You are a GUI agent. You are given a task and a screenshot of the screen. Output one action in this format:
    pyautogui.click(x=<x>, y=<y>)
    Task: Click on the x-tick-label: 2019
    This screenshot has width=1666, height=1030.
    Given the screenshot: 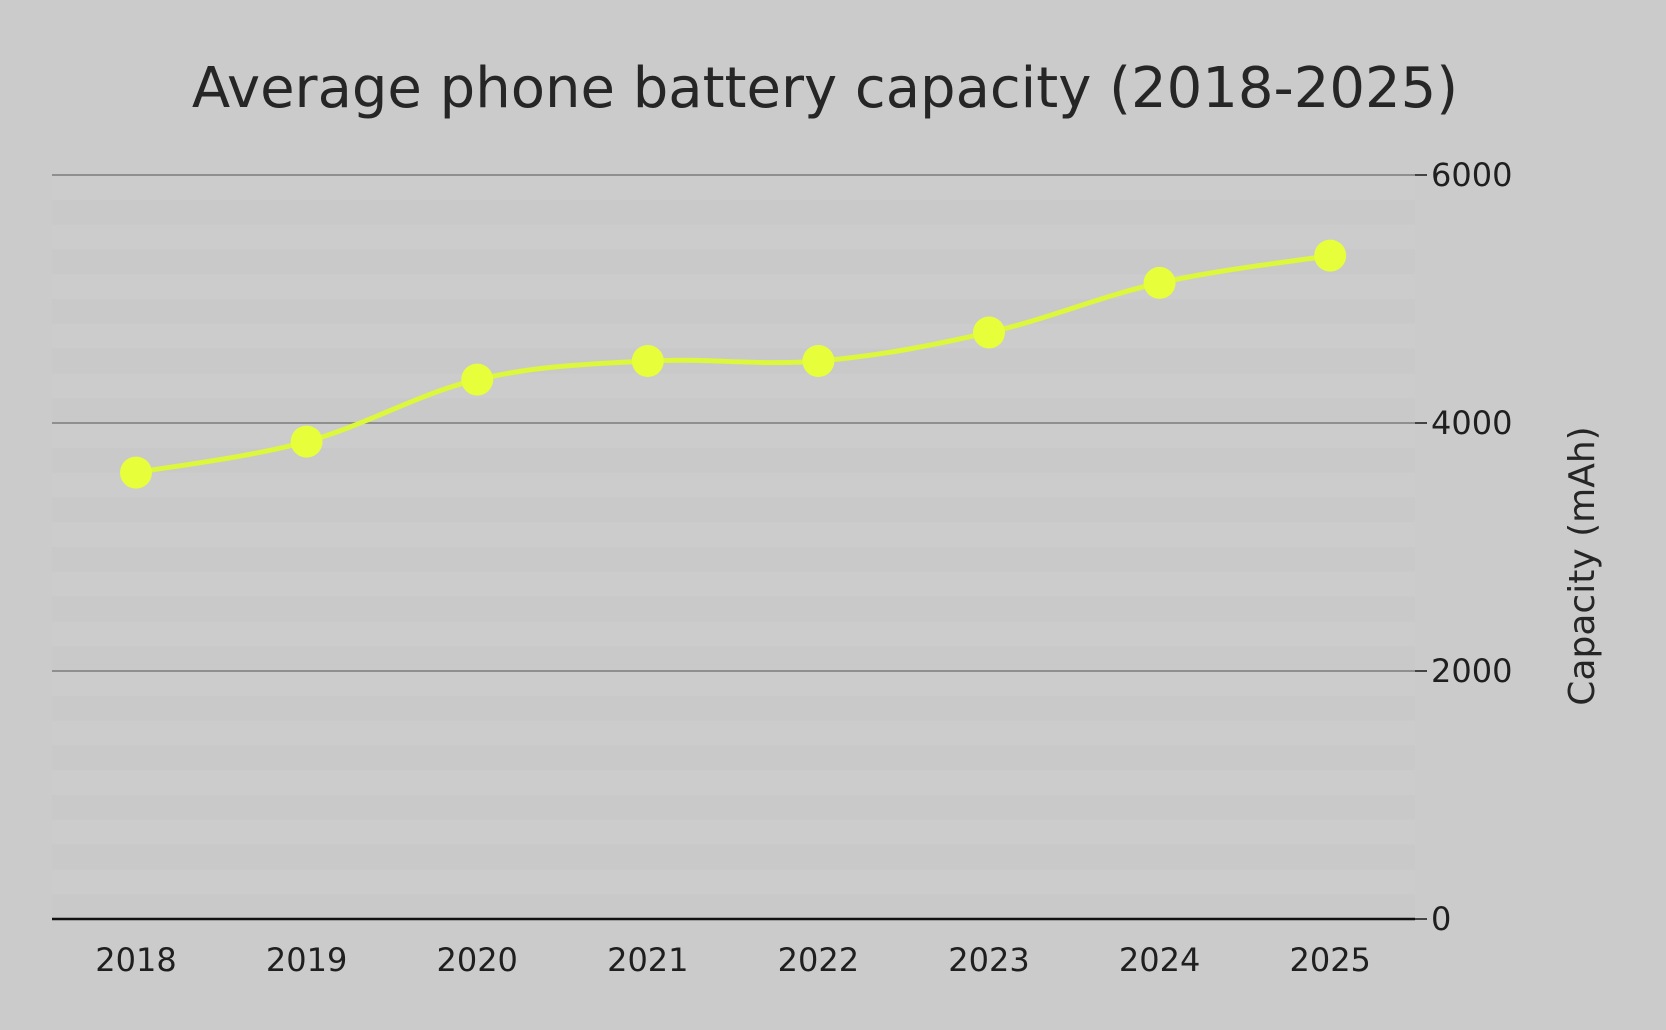 What is the action you would take?
    pyautogui.click(x=306, y=960)
    